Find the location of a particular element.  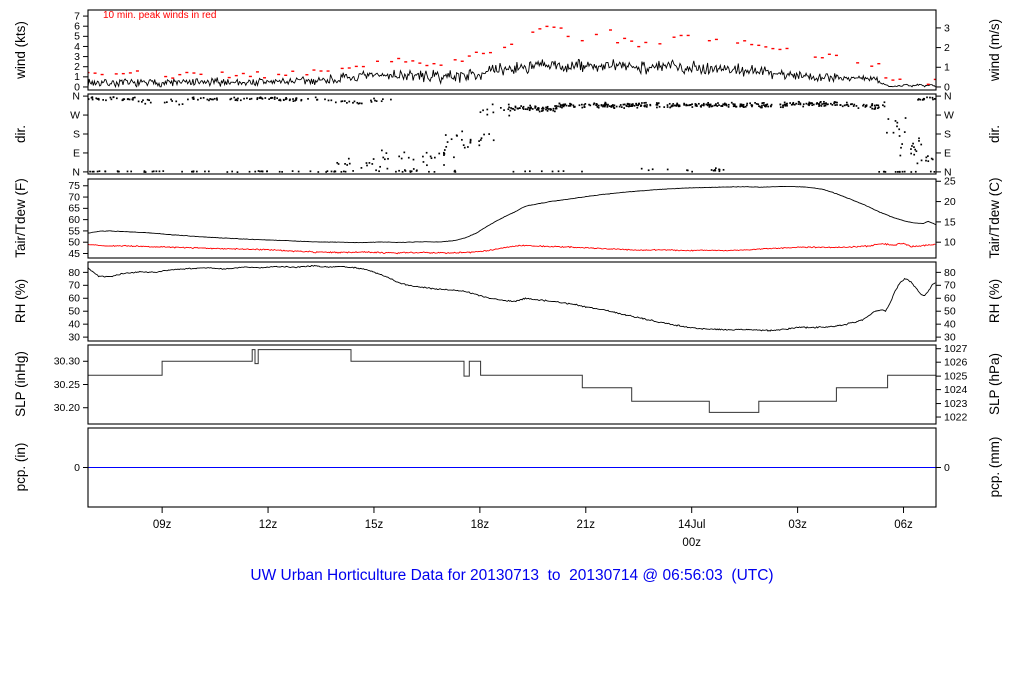

svg-text: 65 is located at coordinates (74, 209).